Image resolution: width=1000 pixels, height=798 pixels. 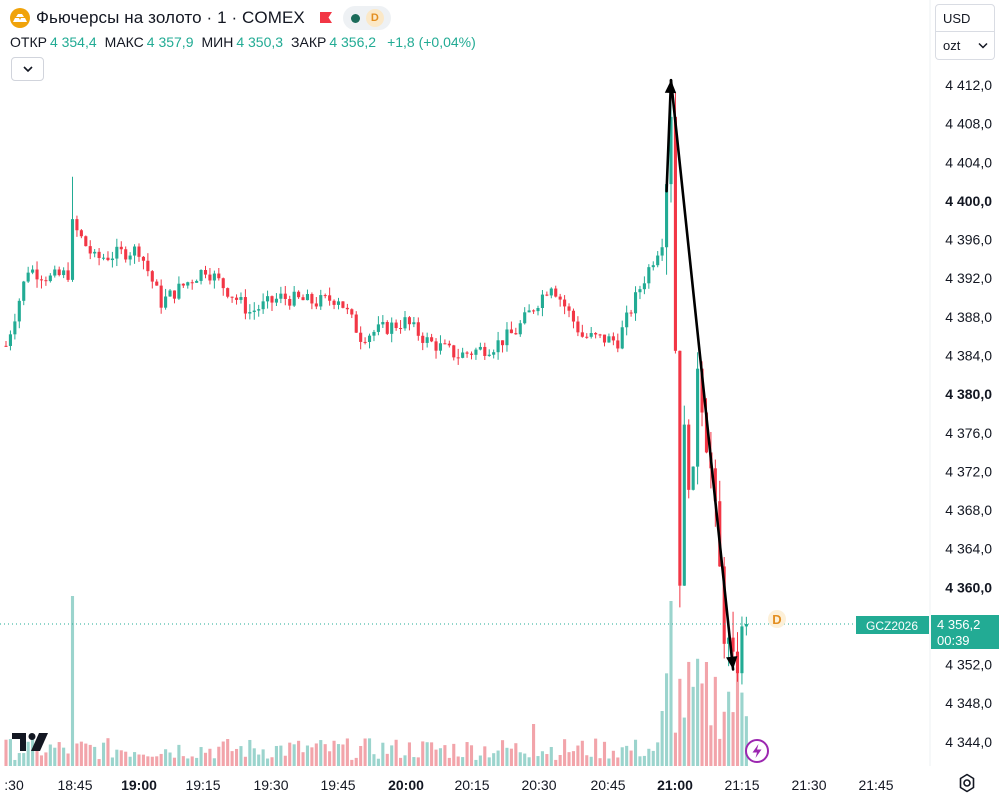 What do you see at coordinates (968, 433) in the screenshot?
I see `price-axis-tick: 4 376,0` at bounding box center [968, 433].